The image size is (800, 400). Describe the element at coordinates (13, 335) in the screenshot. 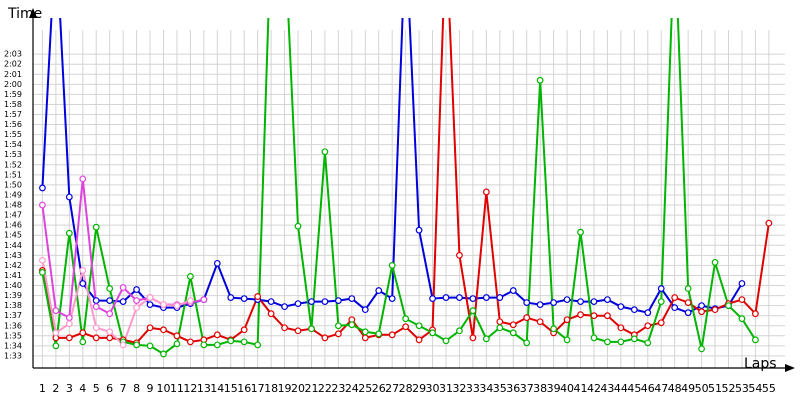

I see `y-tick-label: 1:35` at that location.